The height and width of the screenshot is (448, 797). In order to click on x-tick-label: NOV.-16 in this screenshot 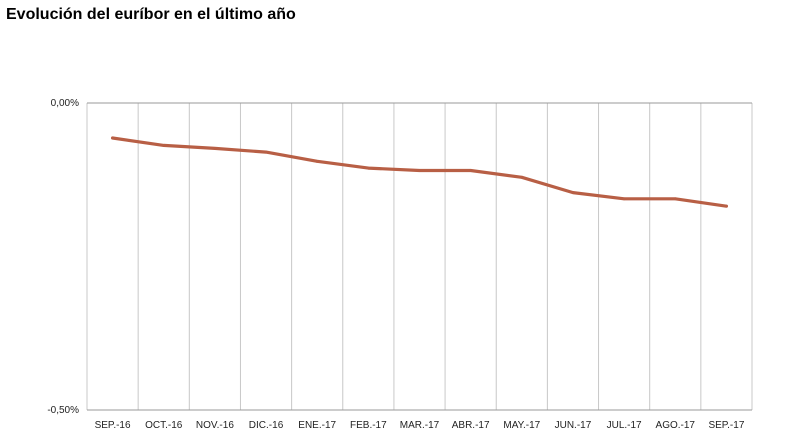, I will do `click(215, 425)`.